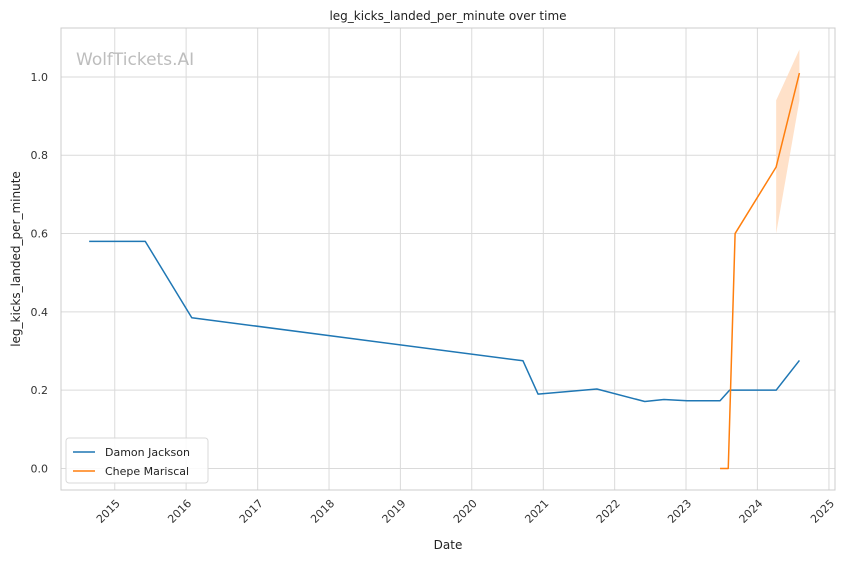  Describe the element at coordinates (40, 468) in the screenshot. I see `y-tick-label: 0.0` at that location.